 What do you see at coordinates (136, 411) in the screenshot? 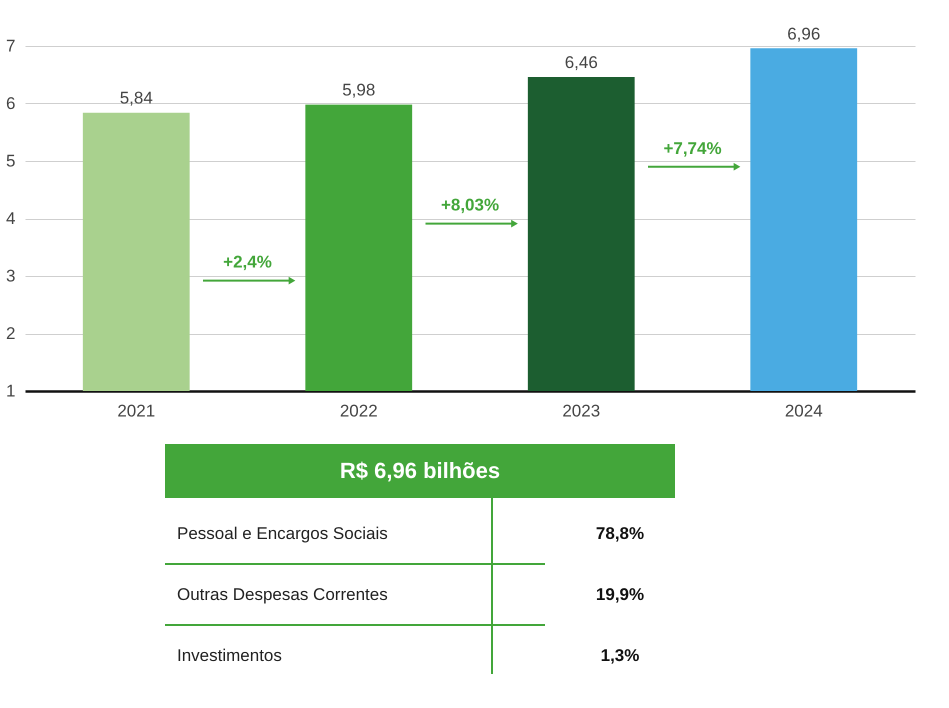
I see `x-tick-label: 2021` at bounding box center [136, 411].